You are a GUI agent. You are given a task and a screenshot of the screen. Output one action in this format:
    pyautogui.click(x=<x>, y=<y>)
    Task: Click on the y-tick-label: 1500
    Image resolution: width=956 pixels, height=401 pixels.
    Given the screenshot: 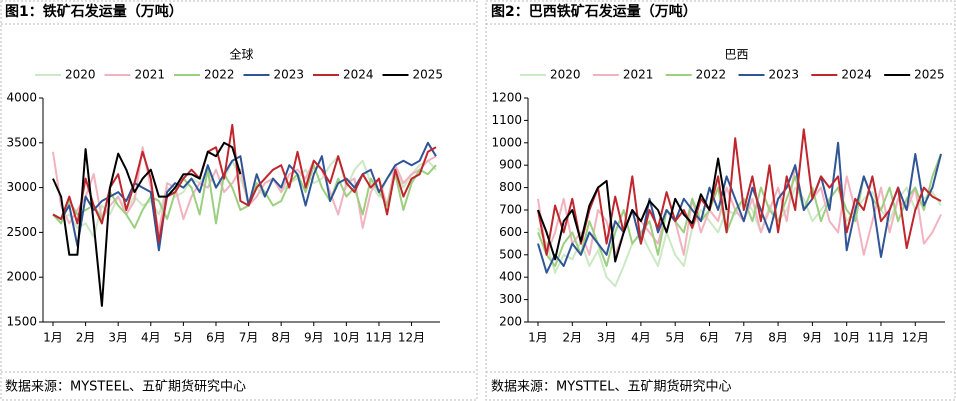 What is the action you would take?
    pyautogui.click(x=21, y=322)
    